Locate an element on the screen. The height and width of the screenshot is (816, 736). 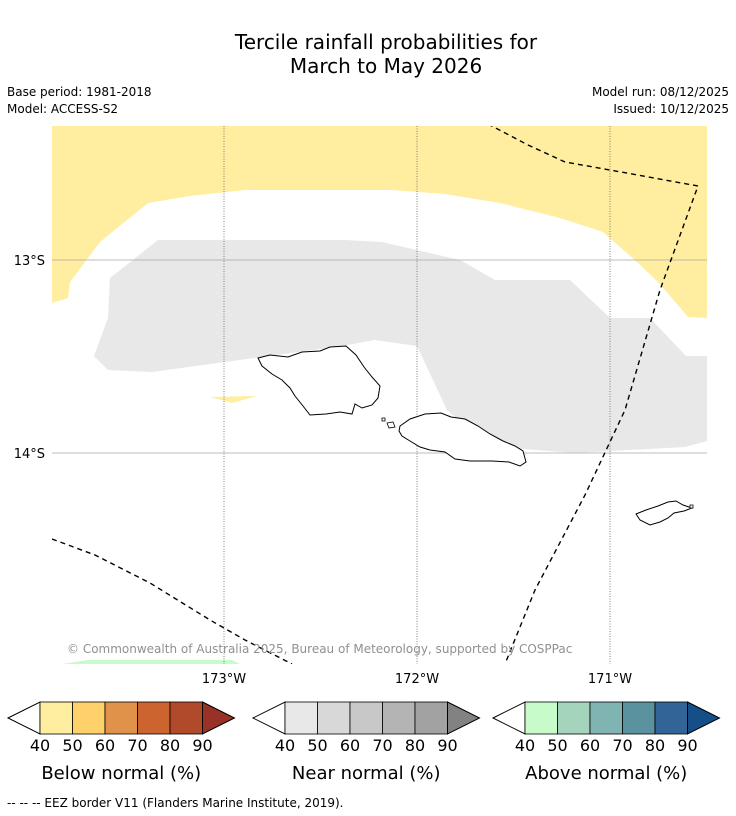
below-legend-title: Below normal (%) is located at coordinates (121, 773).